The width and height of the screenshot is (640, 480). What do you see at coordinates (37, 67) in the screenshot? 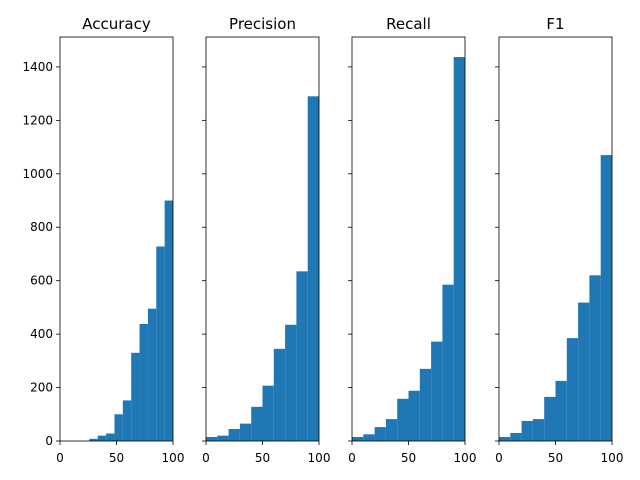
I see `y-tick-label: 1400` at bounding box center [37, 67].